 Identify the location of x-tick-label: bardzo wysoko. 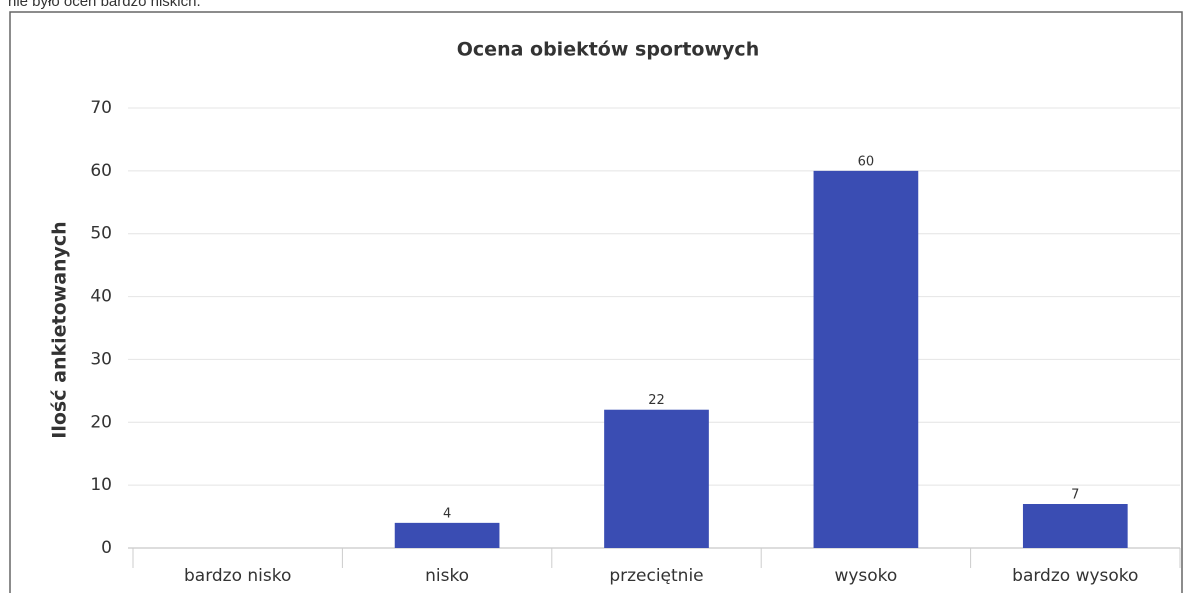
(1075, 576).